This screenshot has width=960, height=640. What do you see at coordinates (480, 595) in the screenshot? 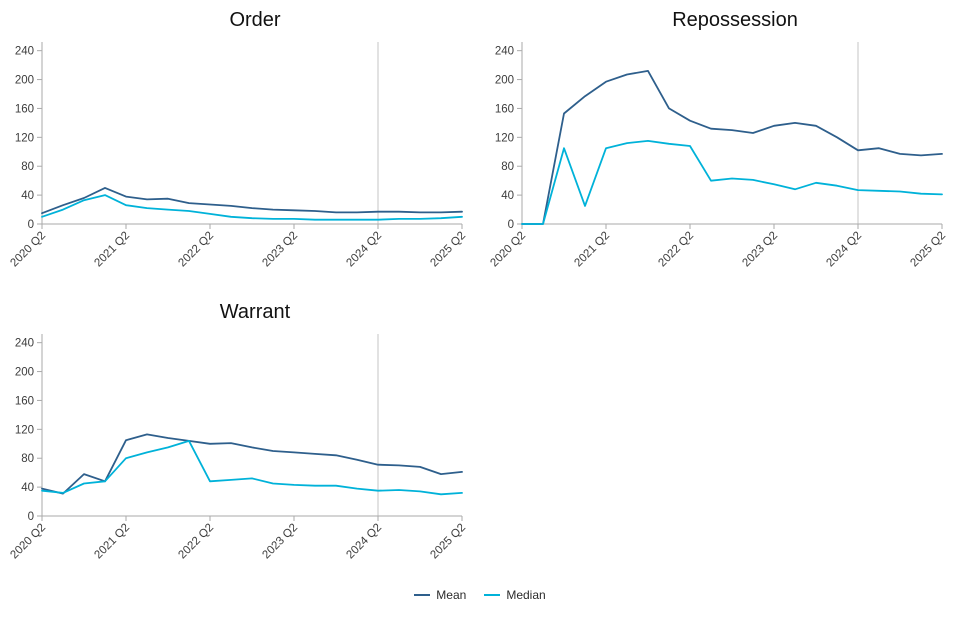
I see `chart-legend: Mean Median` at bounding box center [480, 595].